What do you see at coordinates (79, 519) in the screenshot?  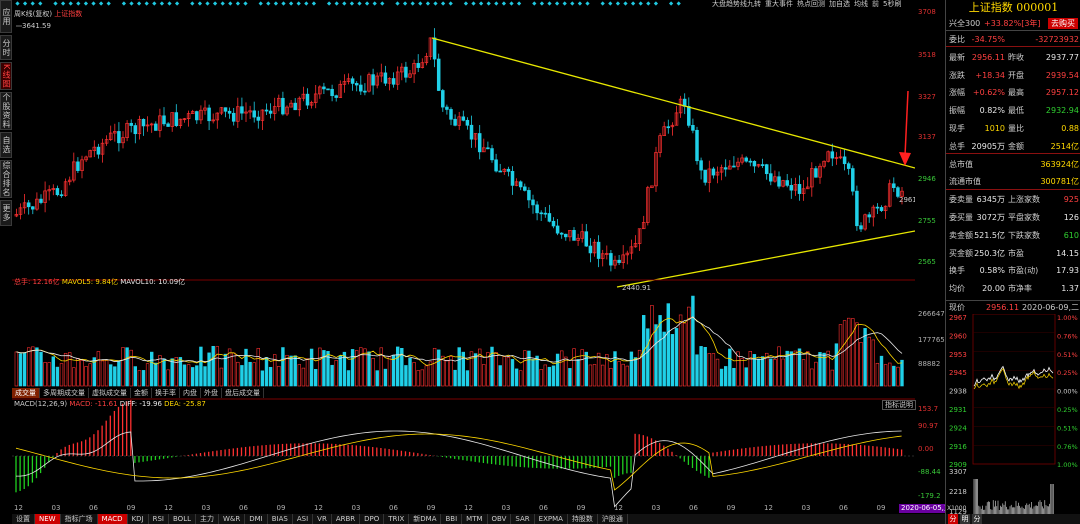 I see `indicator-tab-2: 指标广场` at bounding box center [79, 519].